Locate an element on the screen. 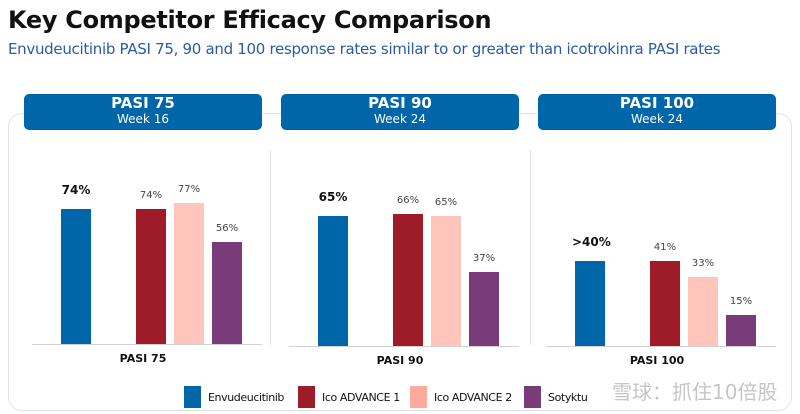 The width and height of the screenshot is (800, 414). panel-title: PASI 75 is located at coordinates (143, 103).